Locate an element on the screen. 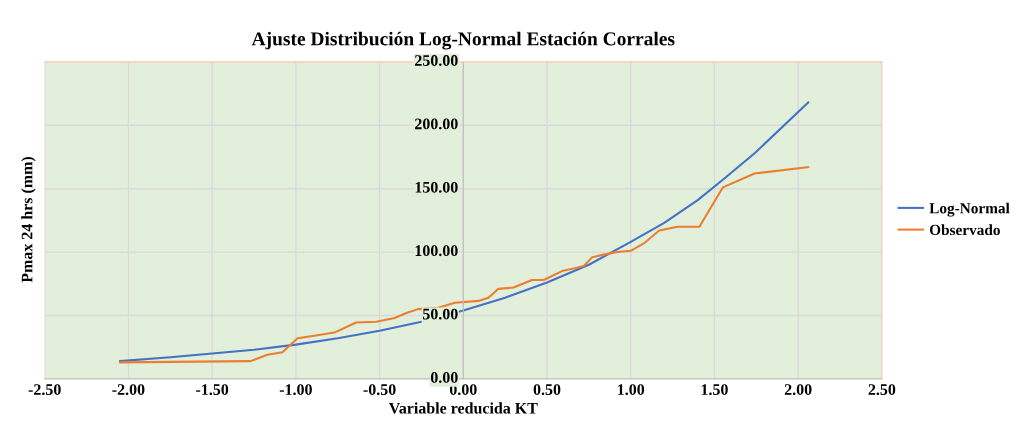  x-tick-label: 0.50 is located at coordinates (547, 390).